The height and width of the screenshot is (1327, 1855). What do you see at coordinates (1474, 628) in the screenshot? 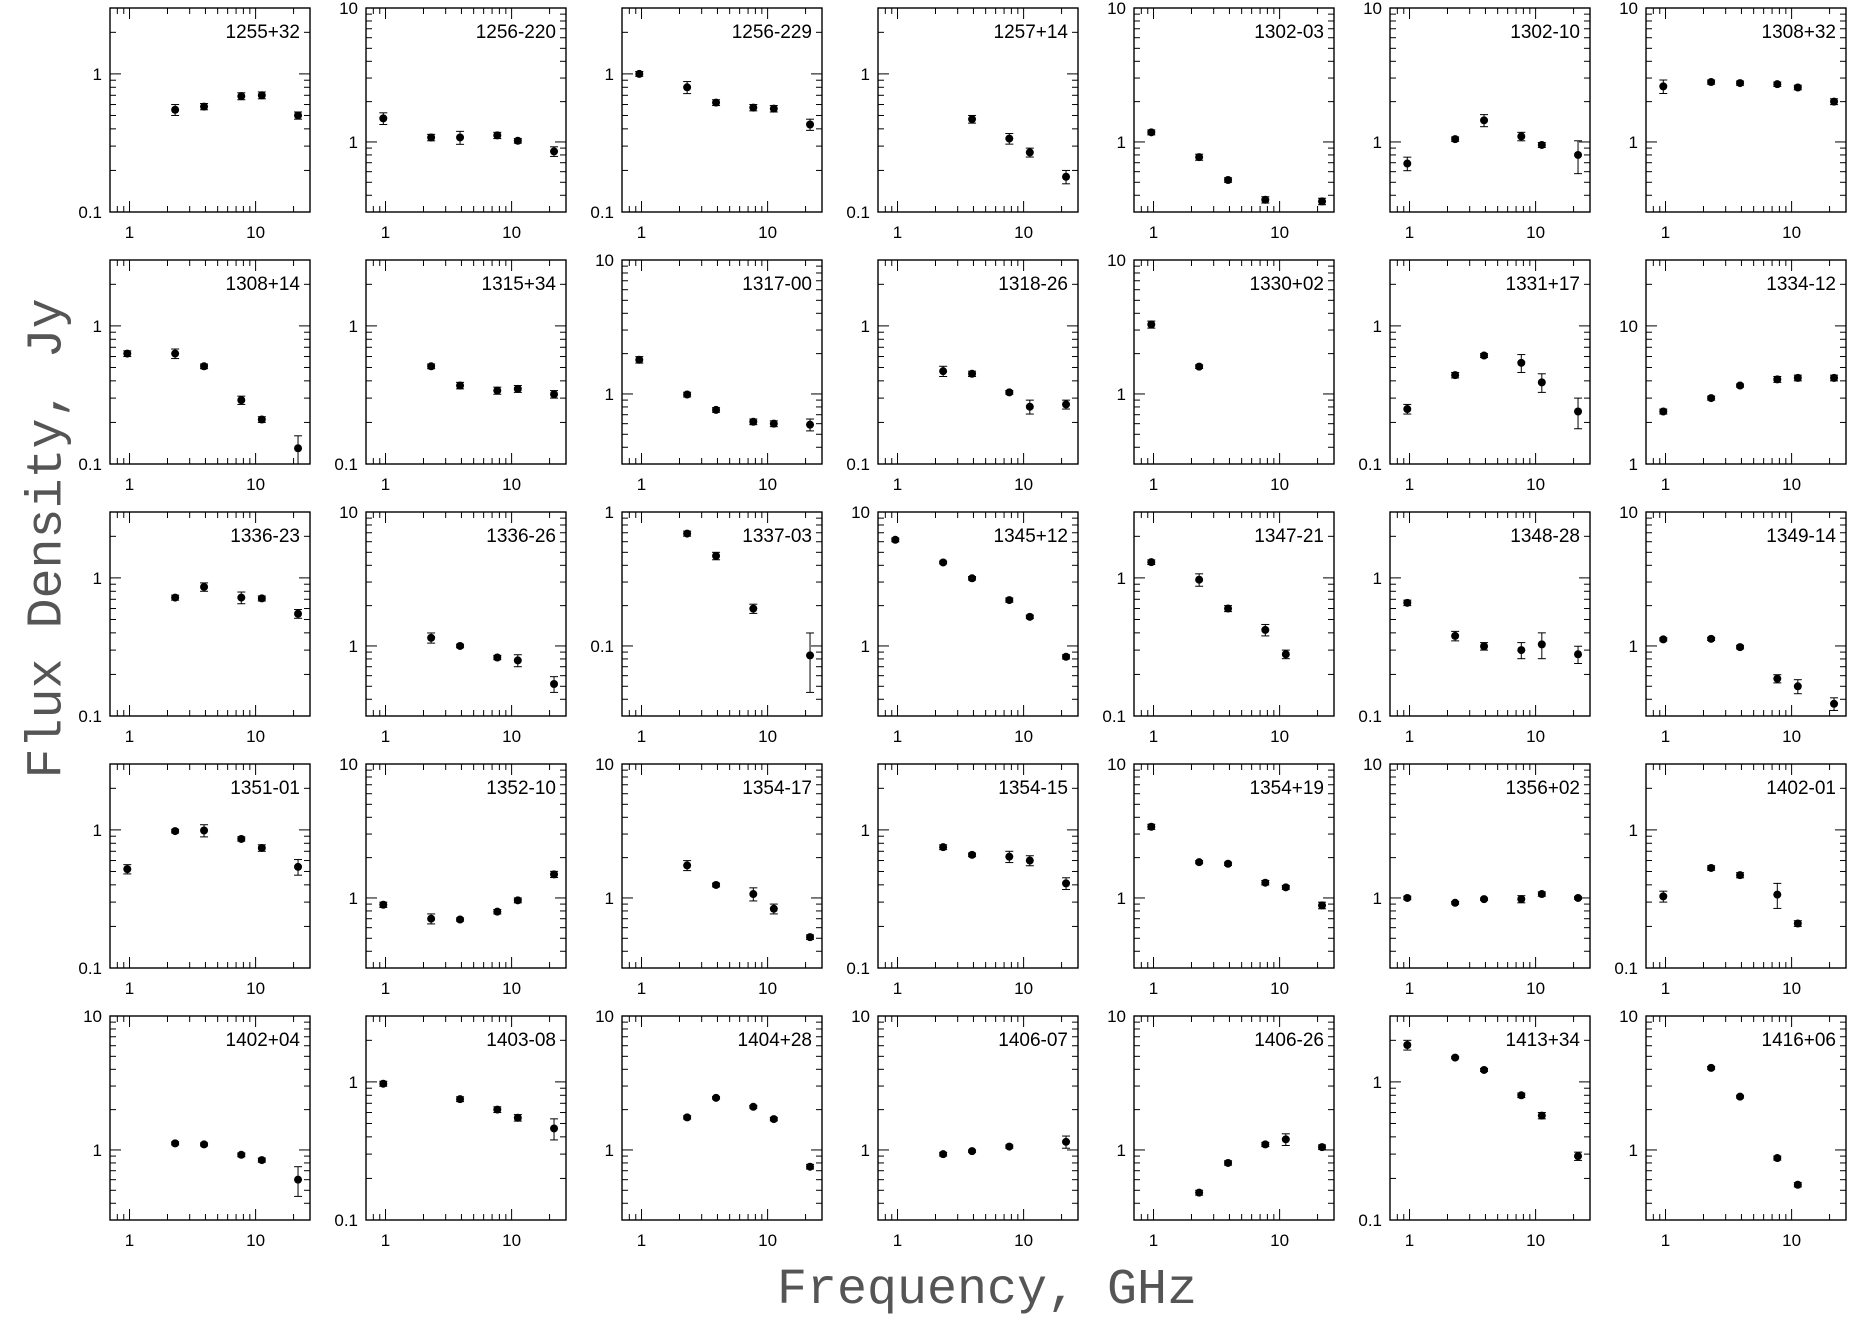
I see `panel-1348-28: 1 10 0.1 1 1348-28` at bounding box center [1474, 628].